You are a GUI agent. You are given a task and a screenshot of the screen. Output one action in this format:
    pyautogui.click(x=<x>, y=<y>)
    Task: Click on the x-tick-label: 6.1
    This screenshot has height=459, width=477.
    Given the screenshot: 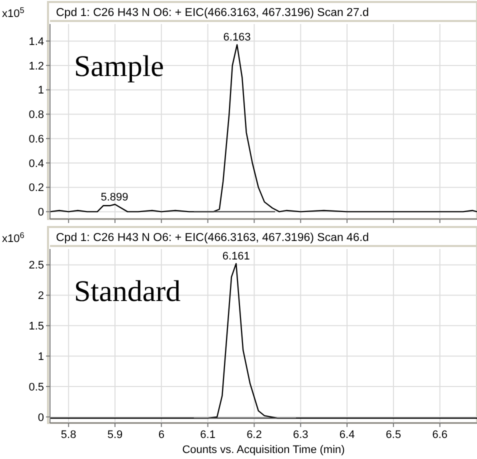 What is the action you would take?
    pyautogui.click(x=208, y=435)
    